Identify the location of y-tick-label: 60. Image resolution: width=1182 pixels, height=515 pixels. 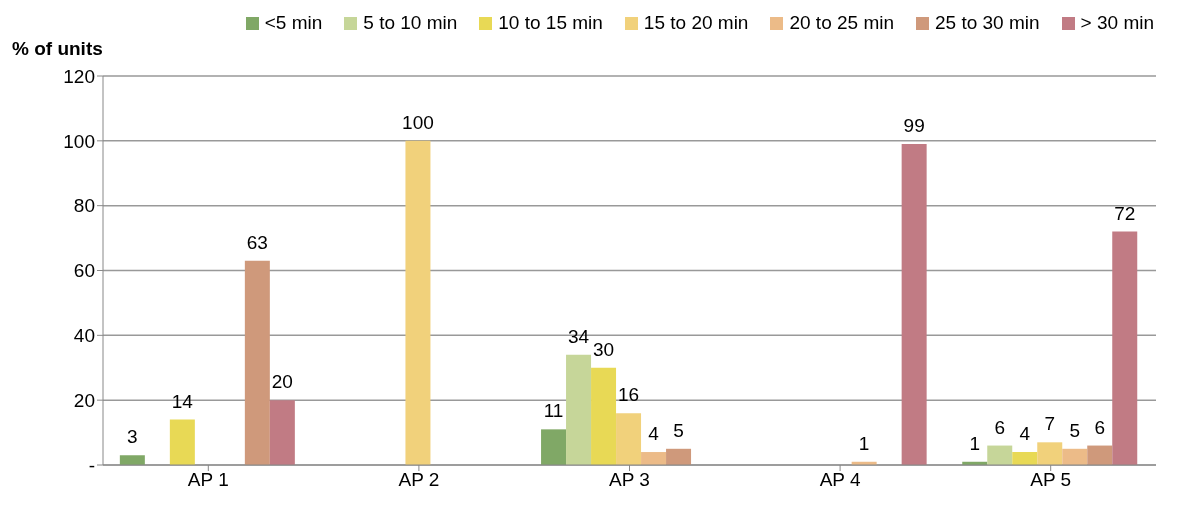
(84, 271).